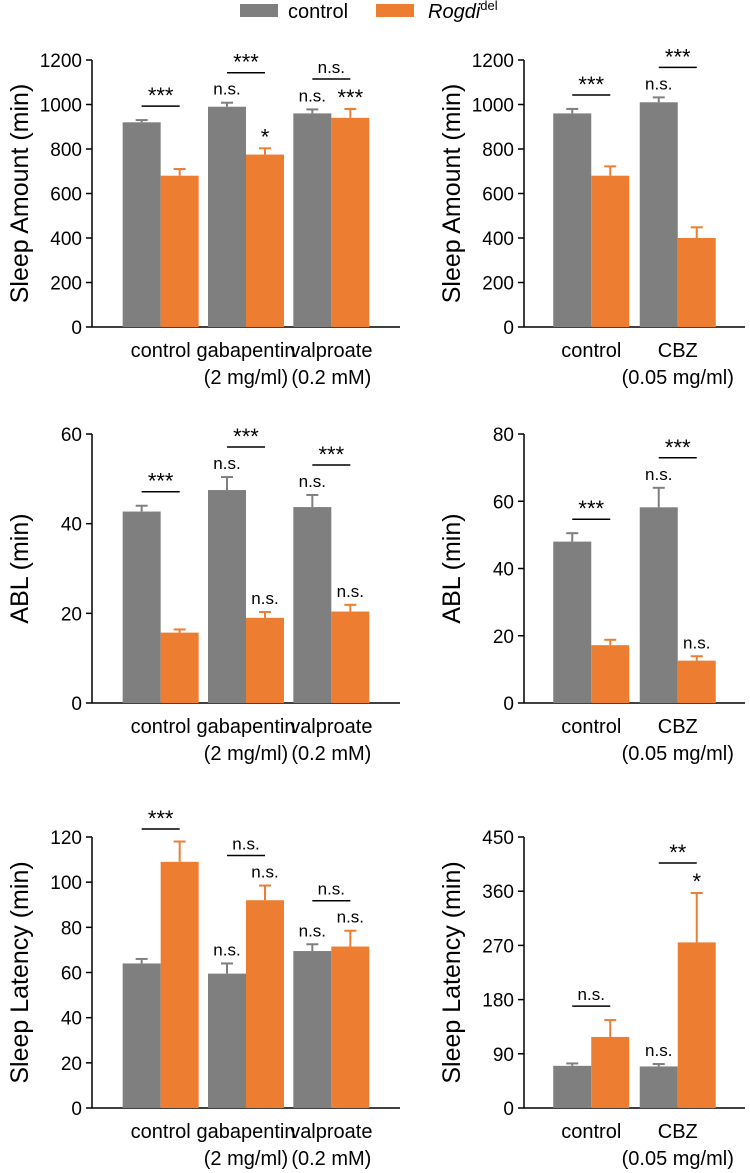 This screenshot has height=1173, width=750. Describe the element at coordinates (331, 754) in the screenshot. I see `x-category-label: (0.2 mM)` at that location.